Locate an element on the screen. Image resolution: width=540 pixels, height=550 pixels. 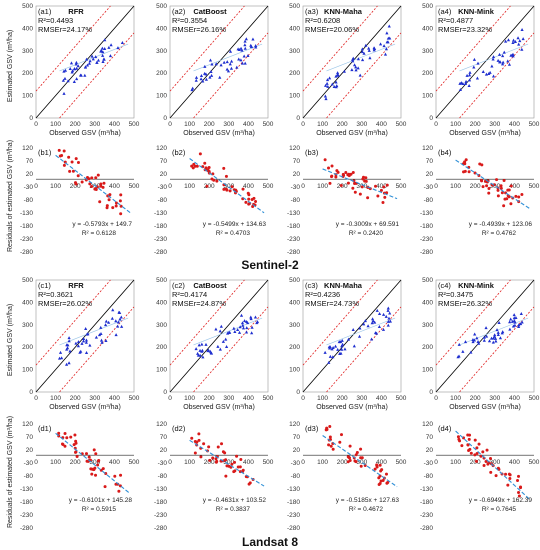
y-tick-label: 200 is located at coordinates (161, 347).